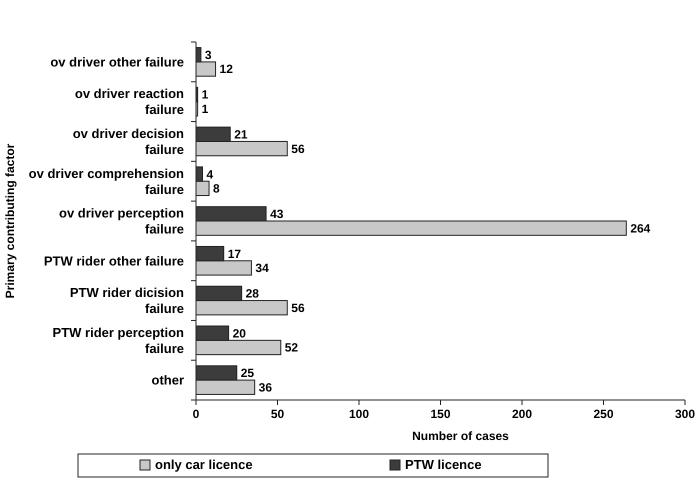 Image resolution: width=700 pixels, height=478 pixels. I want to click on data-label: 20, so click(239, 333).